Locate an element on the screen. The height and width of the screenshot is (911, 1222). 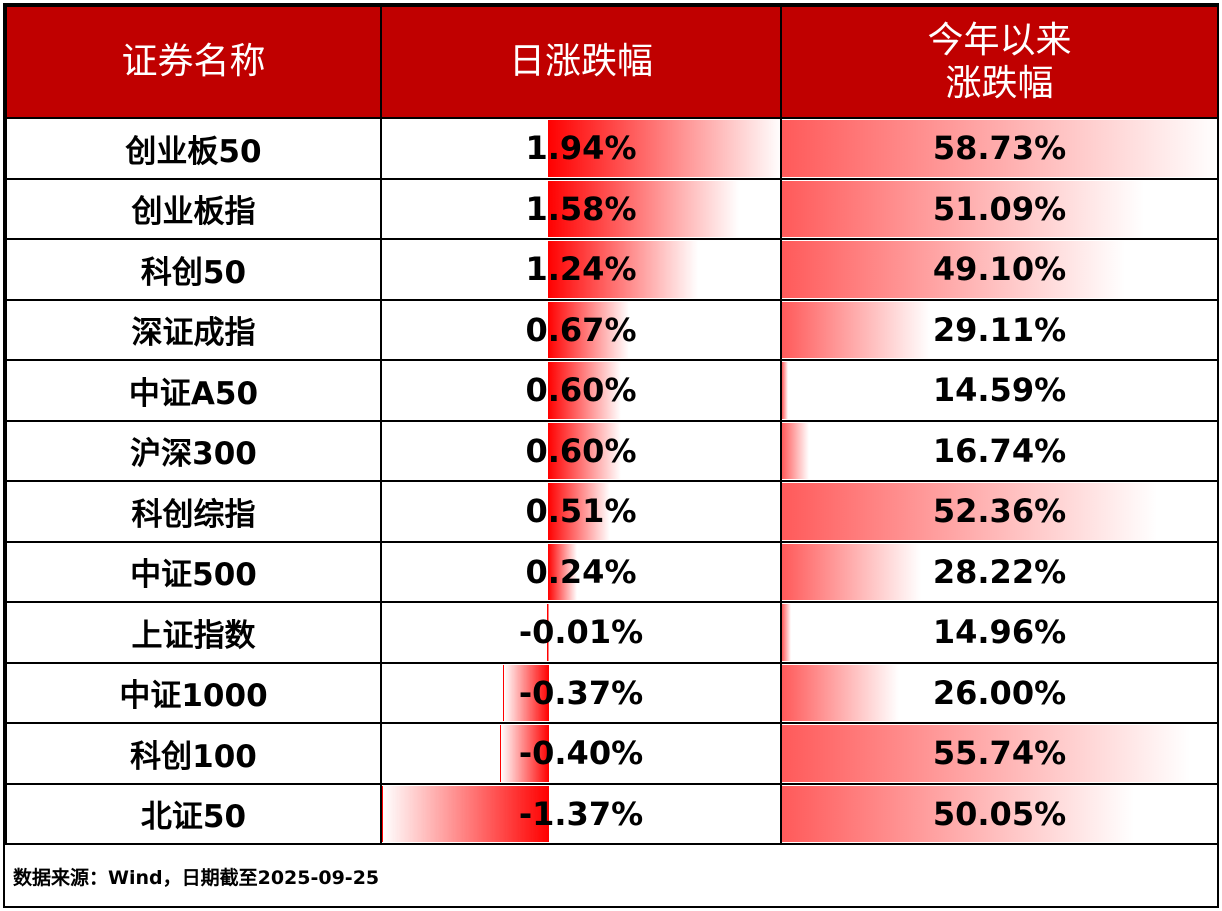
daily-change-value: 1.58% is located at coordinates (581, 208).